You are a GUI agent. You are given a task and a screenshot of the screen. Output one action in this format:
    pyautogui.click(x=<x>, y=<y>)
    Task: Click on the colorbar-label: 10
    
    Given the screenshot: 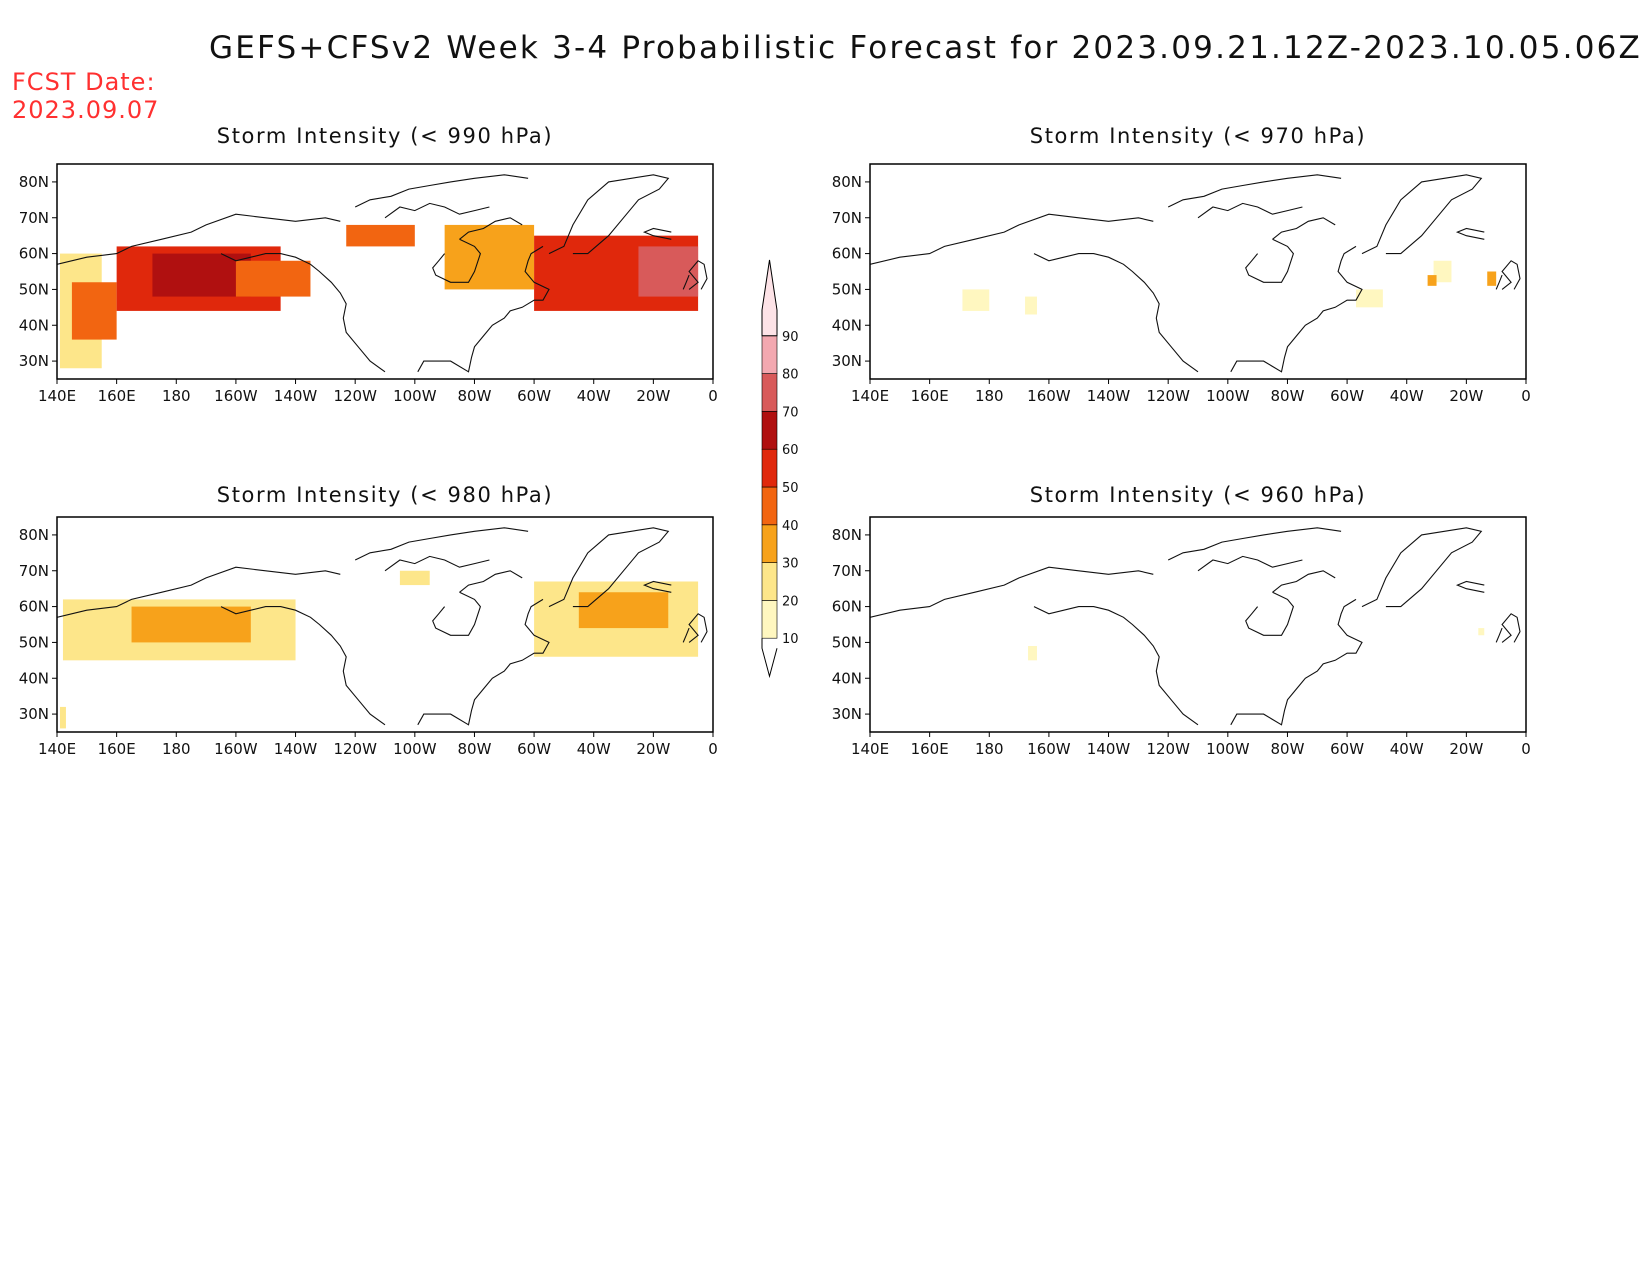 What is the action you would take?
    pyautogui.click(x=790, y=639)
    